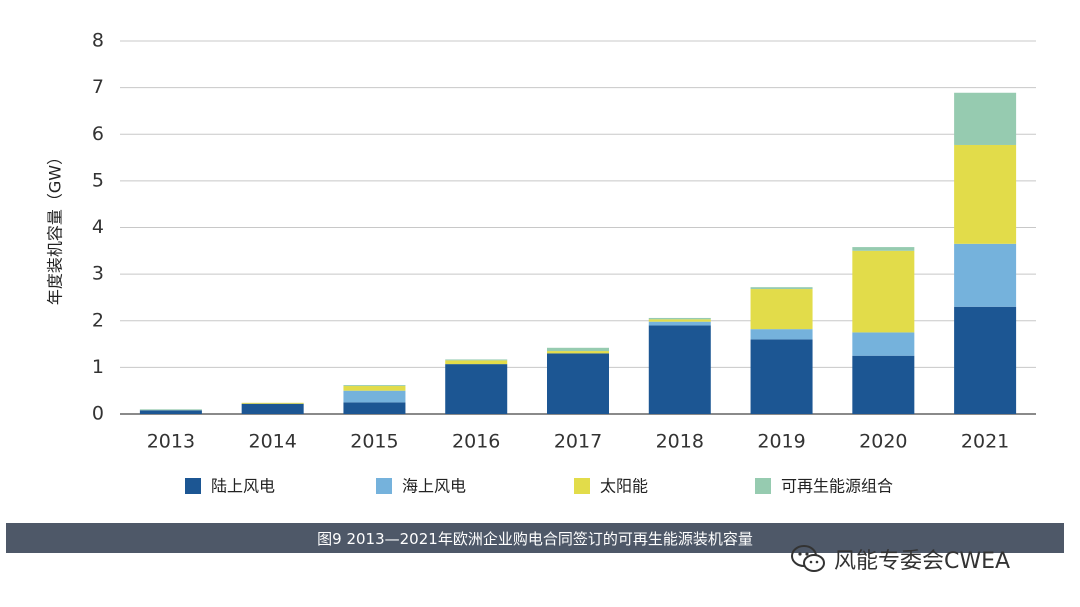  What do you see at coordinates (55, 227) in the screenshot?
I see `y-axis-label: 年度装机容量（GW）` at bounding box center [55, 227].